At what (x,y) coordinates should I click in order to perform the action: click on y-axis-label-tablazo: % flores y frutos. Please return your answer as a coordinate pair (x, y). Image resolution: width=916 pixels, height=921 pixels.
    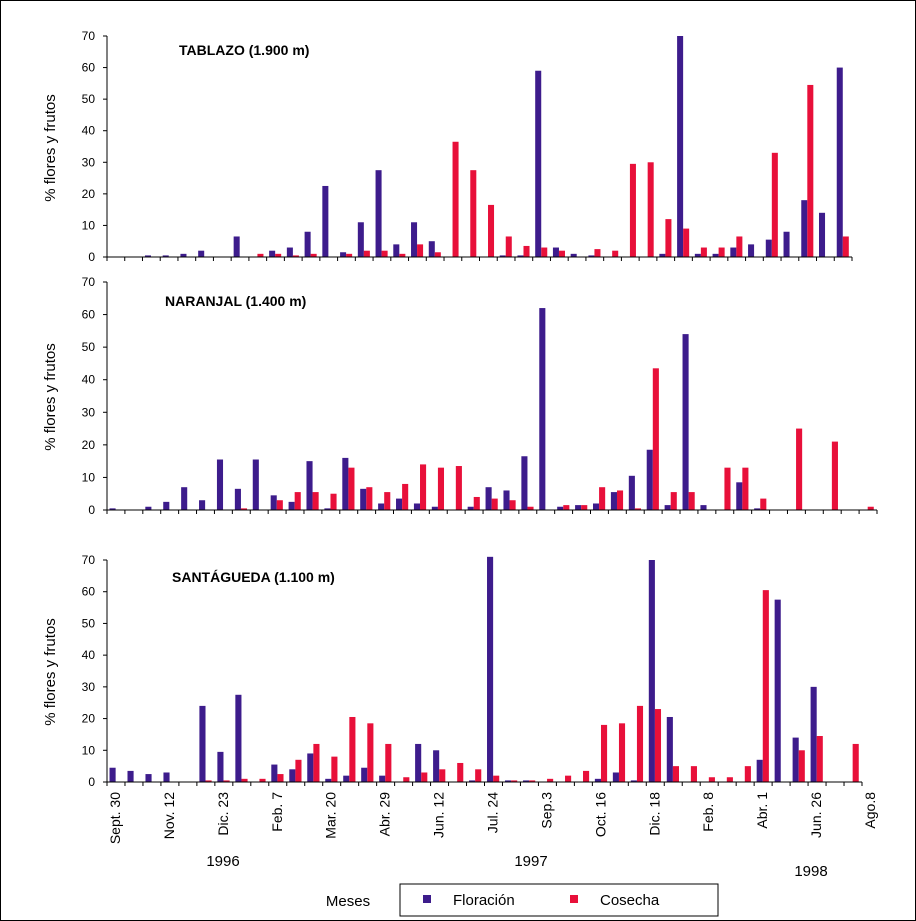
    Looking at the image, I should click on (50, 148).